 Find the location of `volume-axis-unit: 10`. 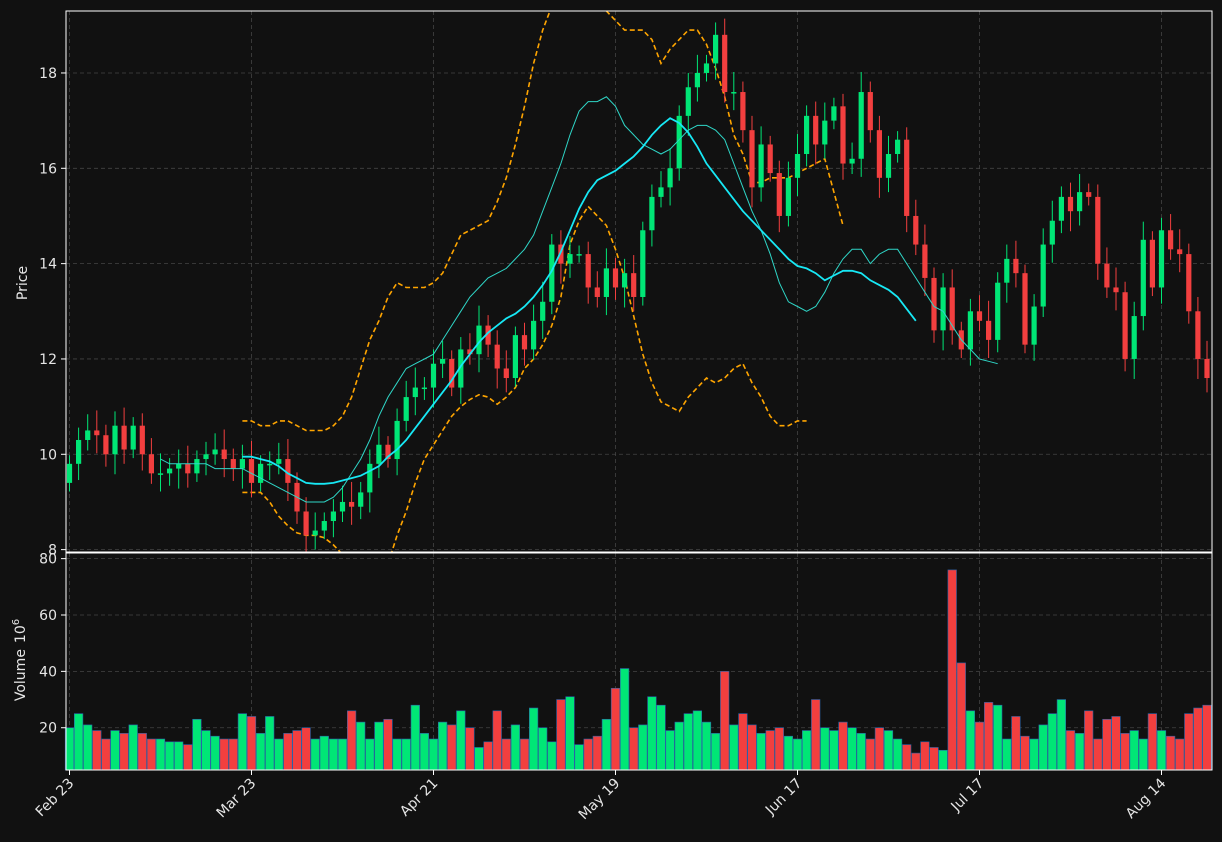

volume-axis-unit: 10 is located at coordinates (21, 634).